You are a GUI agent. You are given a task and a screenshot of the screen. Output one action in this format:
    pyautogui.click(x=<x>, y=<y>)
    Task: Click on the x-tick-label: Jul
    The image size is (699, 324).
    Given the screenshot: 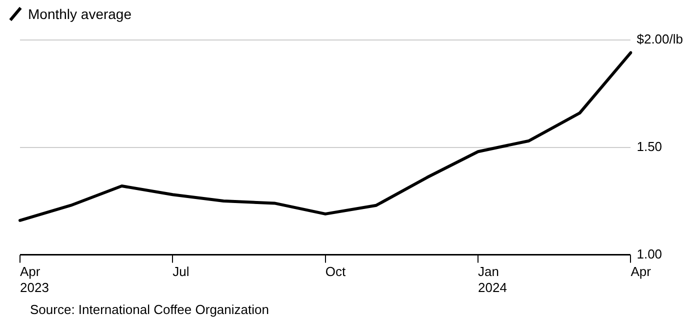 What is the action you would take?
    pyautogui.click(x=181, y=272)
    